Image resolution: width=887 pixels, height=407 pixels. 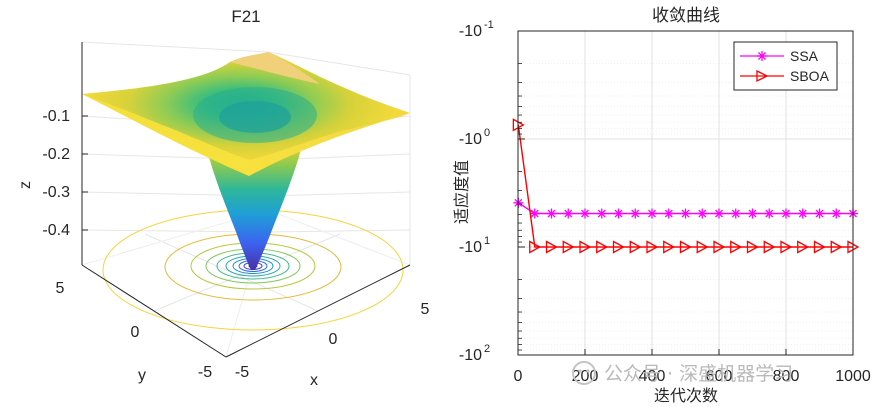 I want to click on legend-marker-sboa, so click(x=762, y=76).